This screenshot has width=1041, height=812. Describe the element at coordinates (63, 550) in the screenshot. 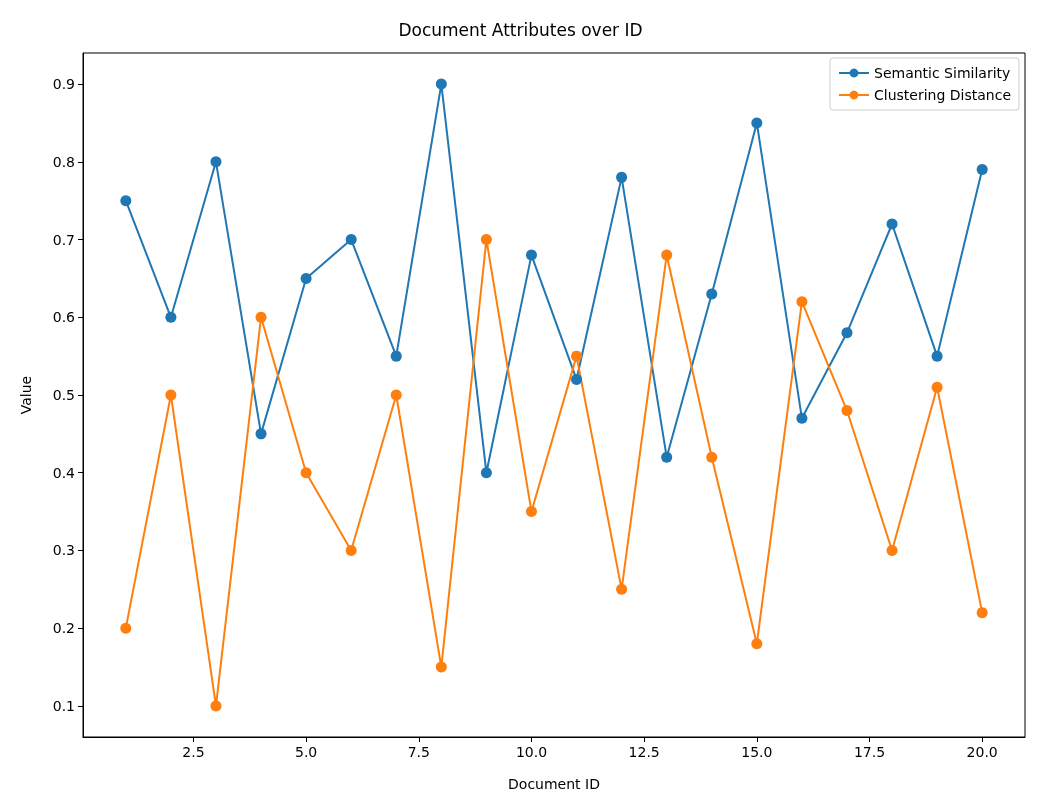

I see `y-tick-label: 0.3` at that location.